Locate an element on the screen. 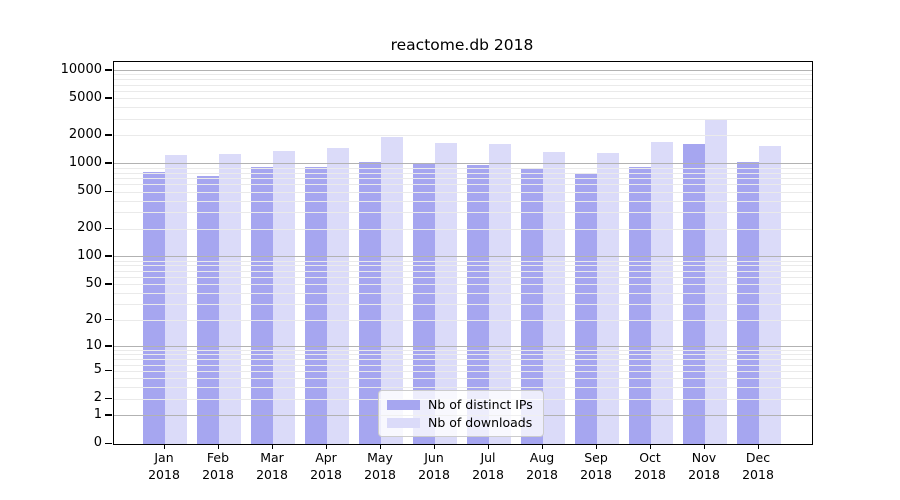 This screenshot has height=500, width=900. legend-label-distinct-ips: Nb of distinct IPs is located at coordinates (480, 404).